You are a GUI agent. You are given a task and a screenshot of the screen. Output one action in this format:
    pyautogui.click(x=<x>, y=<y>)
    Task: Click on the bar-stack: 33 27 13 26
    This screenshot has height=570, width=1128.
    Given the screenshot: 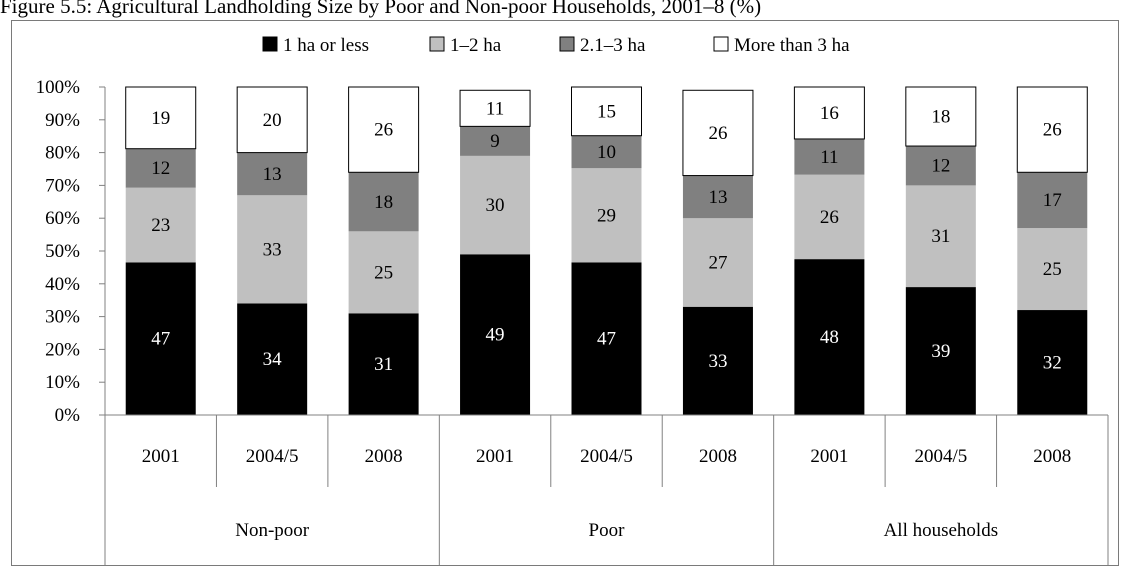 What is the action you would take?
    pyautogui.click(x=718, y=252)
    